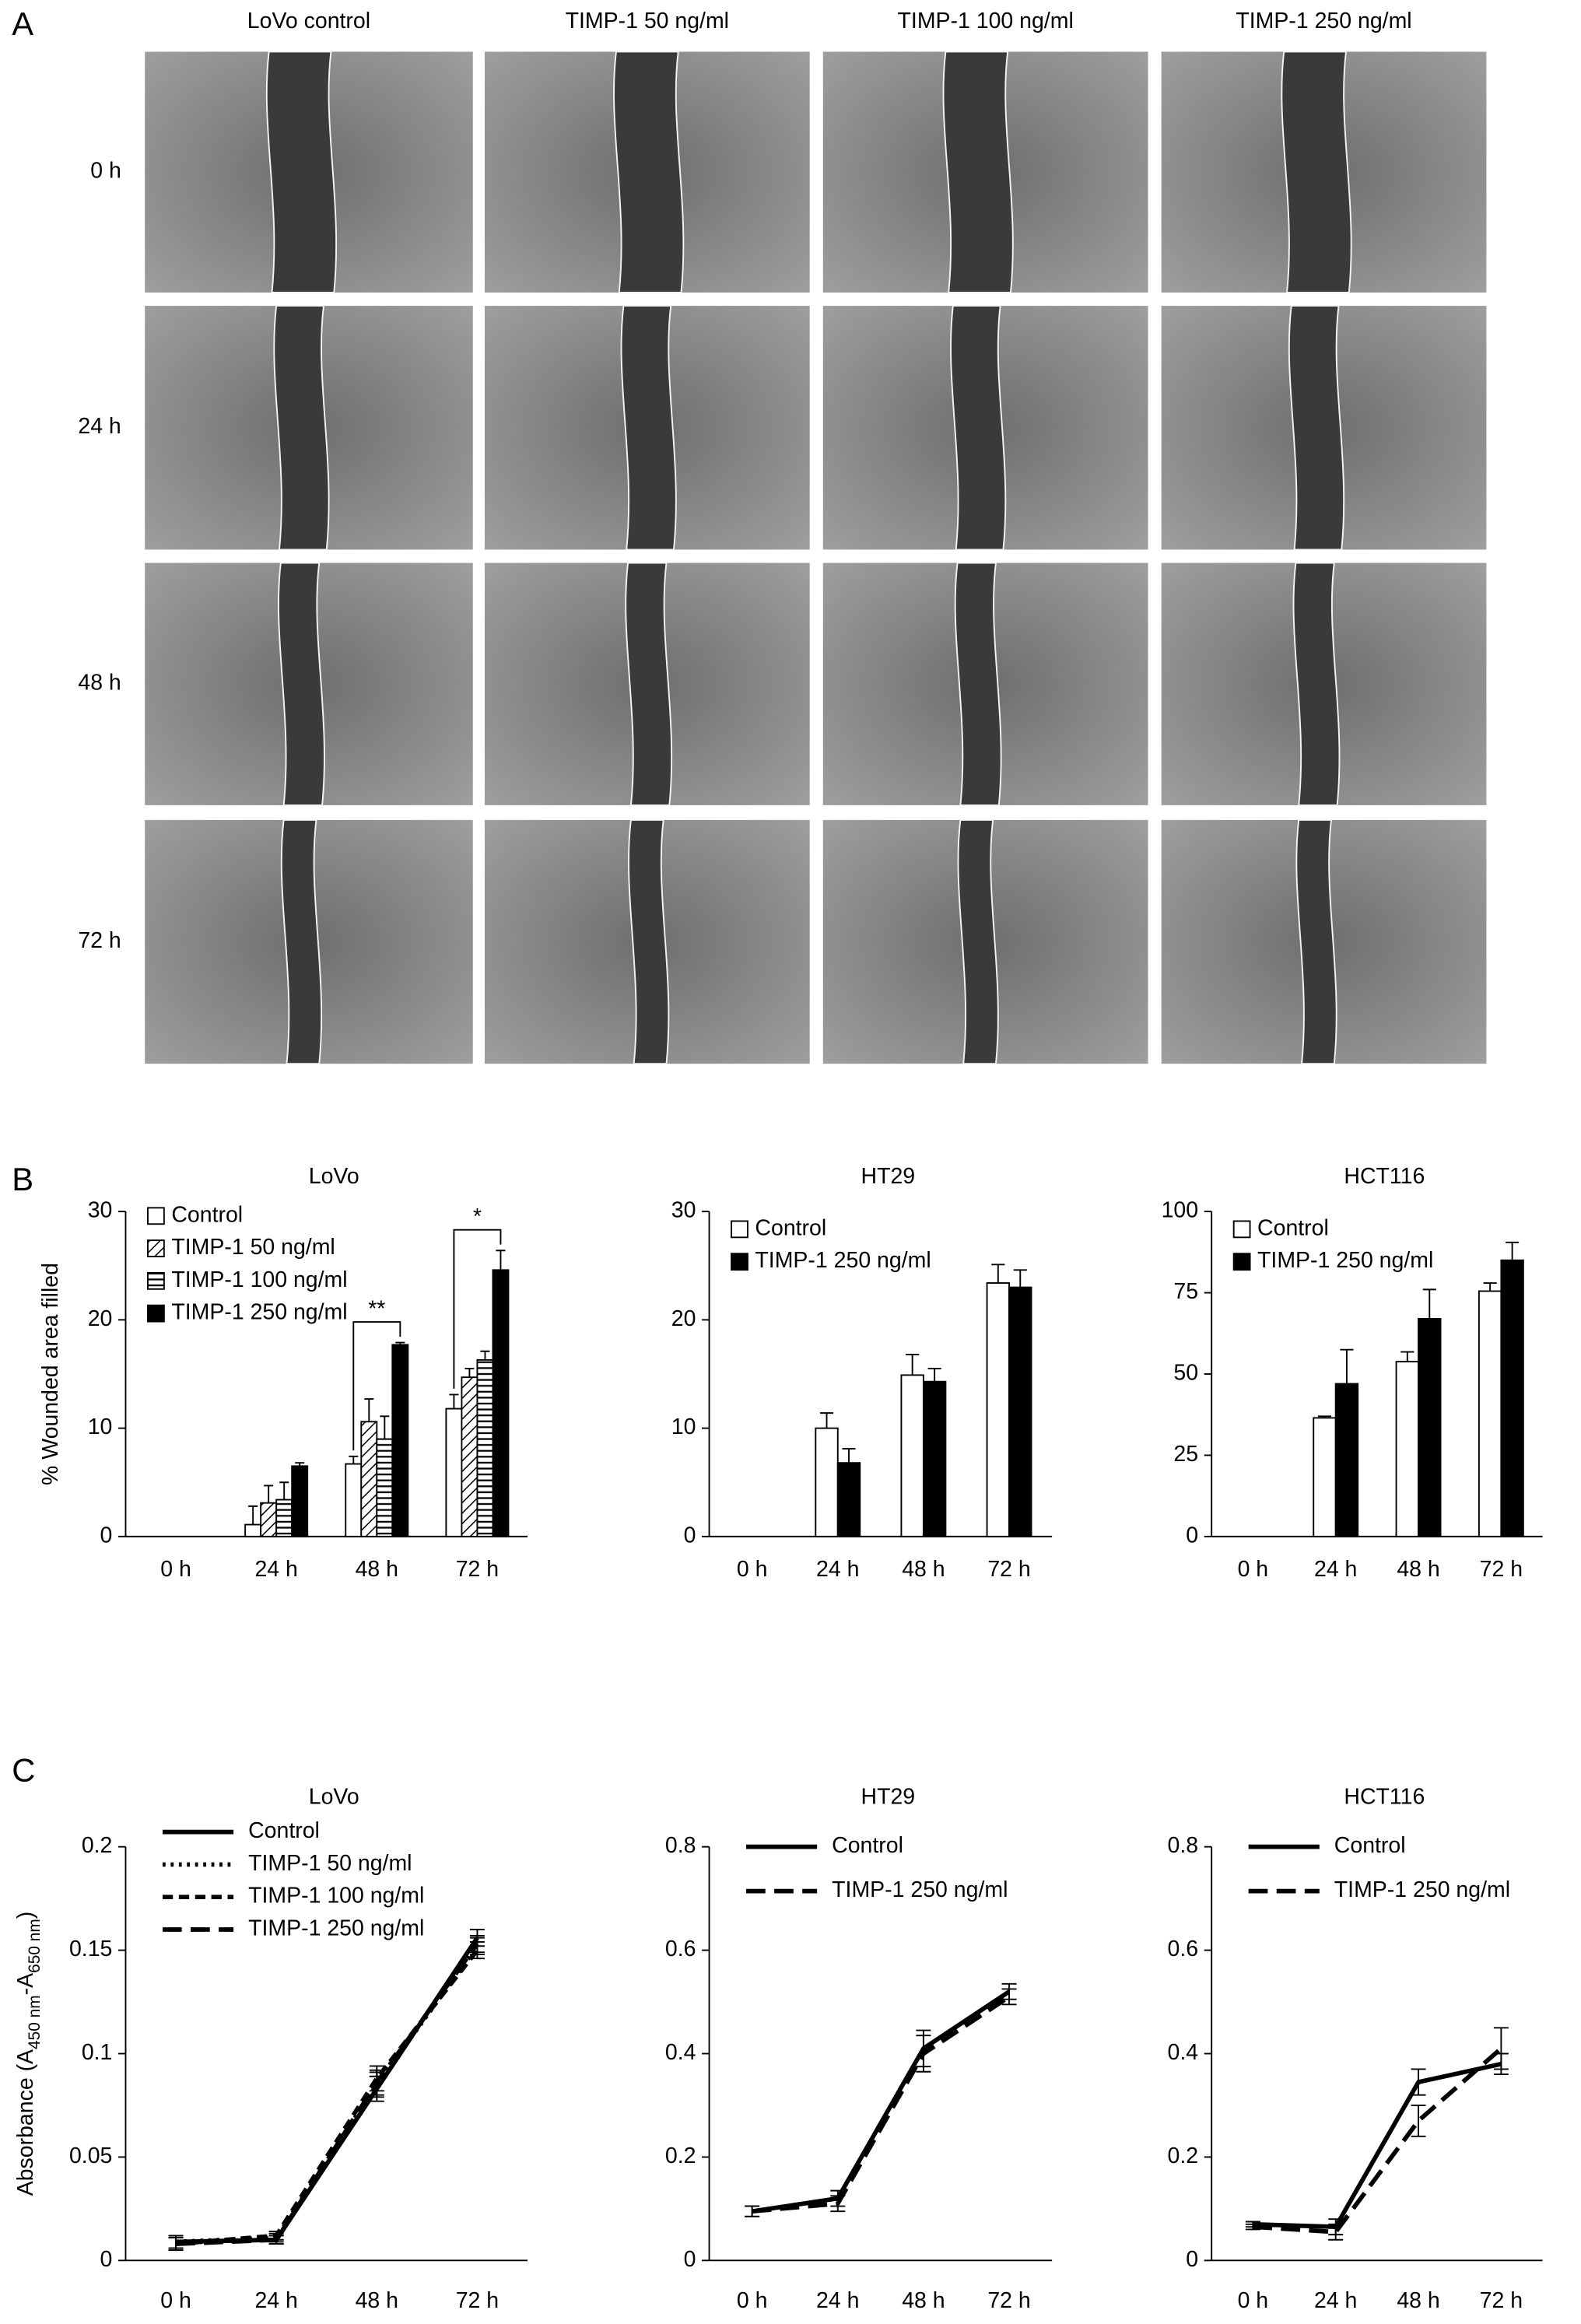 This screenshot has height=2324, width=1581. I want to click on subscript: 650 nm, so click(35, 1946).